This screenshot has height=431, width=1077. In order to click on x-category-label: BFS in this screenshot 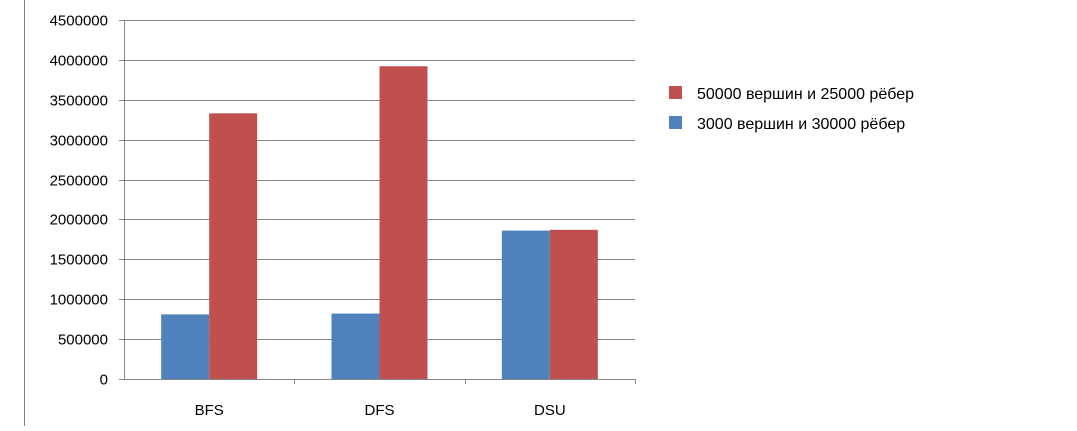, I will do `click(209, 410)`.